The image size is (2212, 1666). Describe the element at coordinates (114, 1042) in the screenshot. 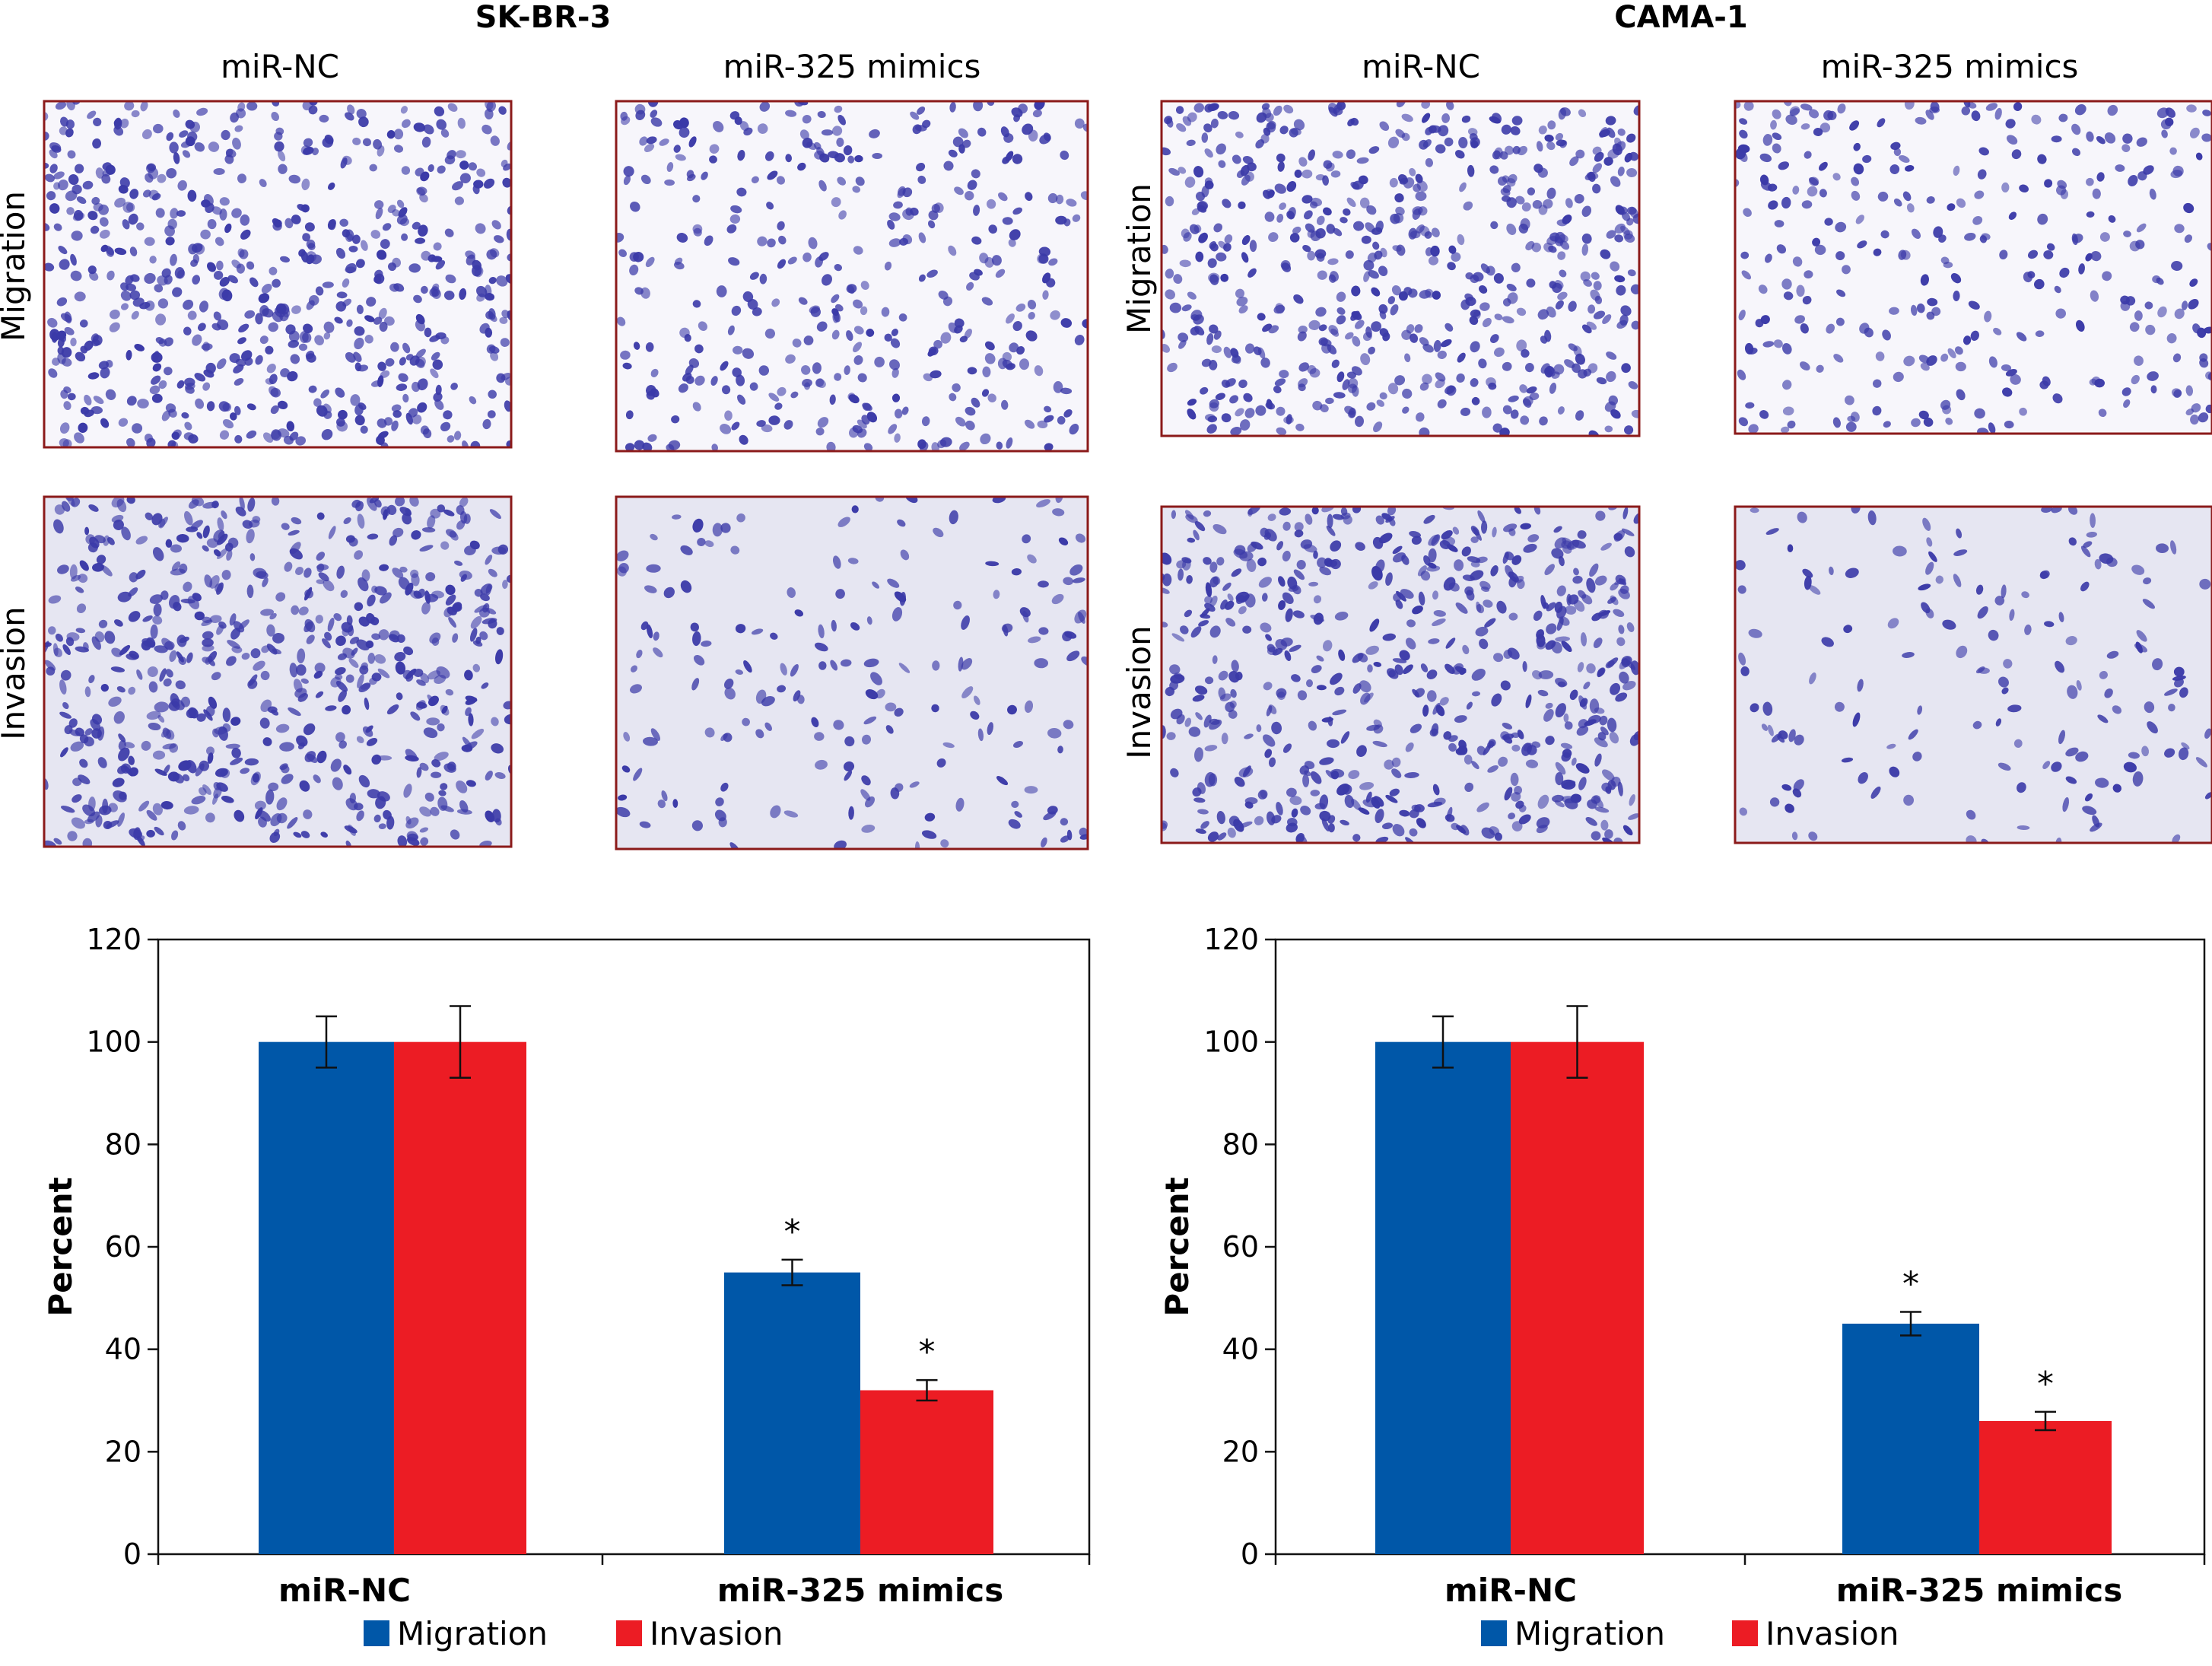

I see `y-tick-label: 100` at that location.